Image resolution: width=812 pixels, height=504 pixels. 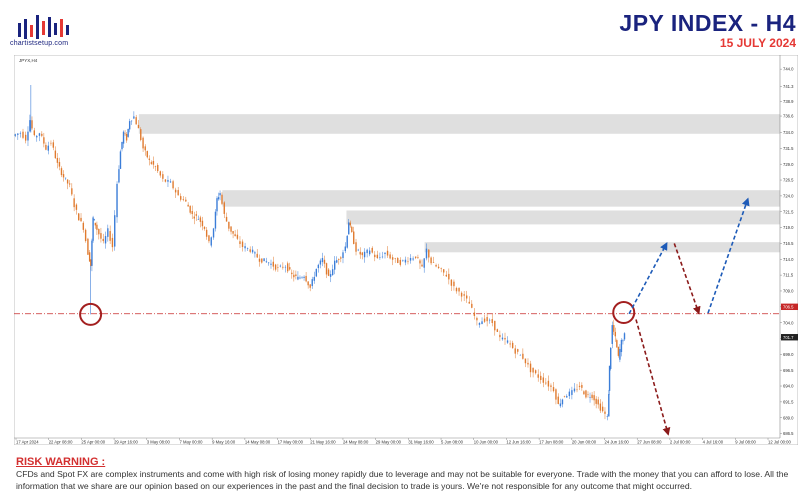 What do you see at coordinates (356, 442) in the screenshot?
I see `x-tick-label: 24 May 08:00` at bounding box center [356, 442].